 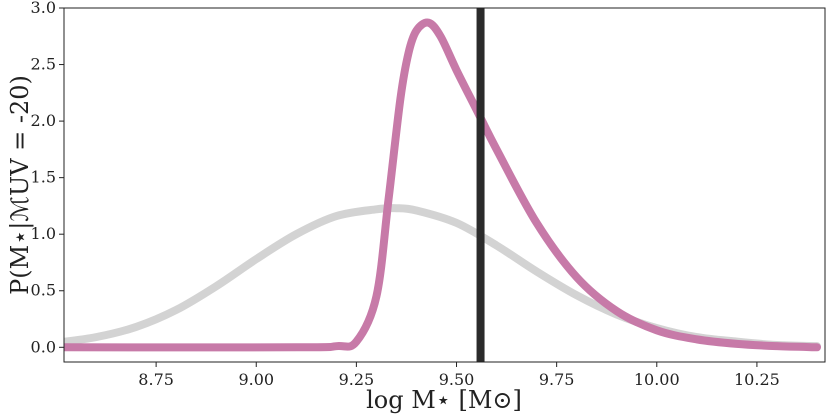 I want to click on x-axis-ticks: 8.75 9.00 9.25 9.50 9.75 10.00 10.25, so click(x=459, y=375).